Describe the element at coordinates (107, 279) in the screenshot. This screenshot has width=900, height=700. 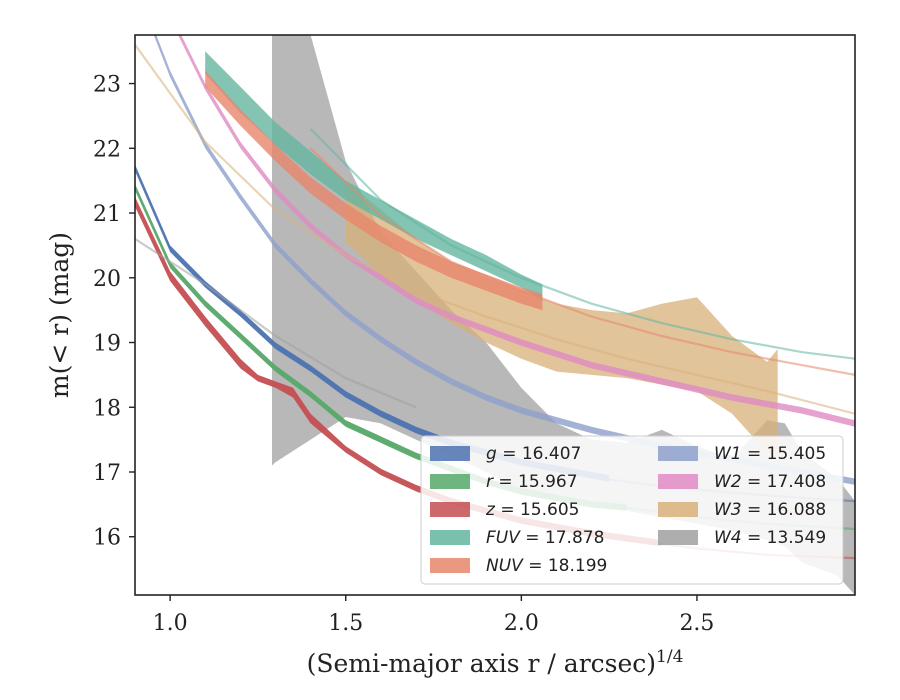
I see `y-tick-label: 20` at that location.